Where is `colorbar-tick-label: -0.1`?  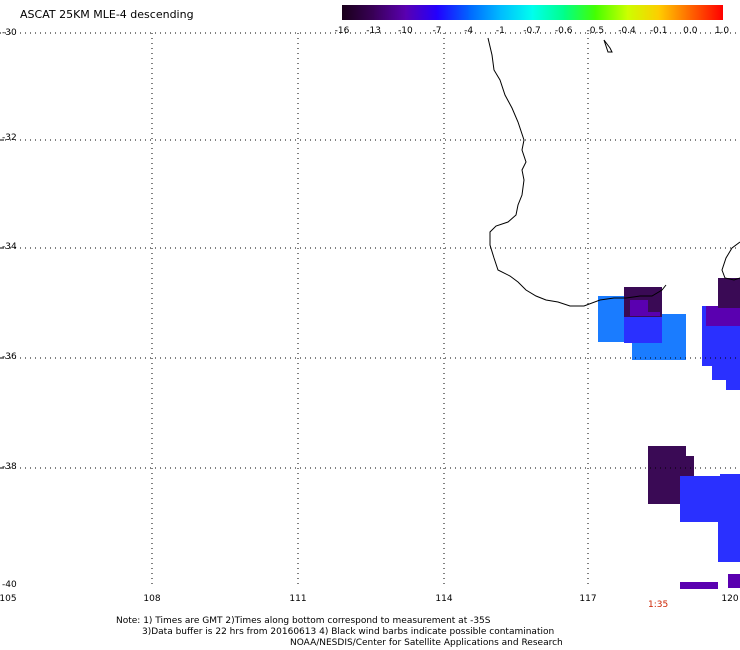 colorbar-tick-label: -0.1 is located at coordinates (658, 31).